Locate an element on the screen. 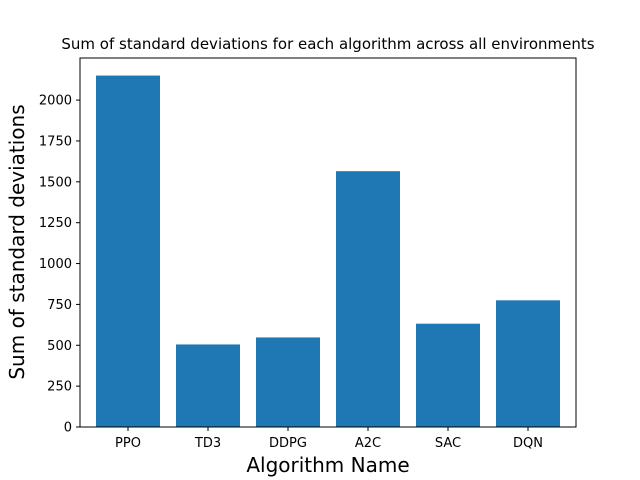  bar-td3 is located at coordinates (208, 385).